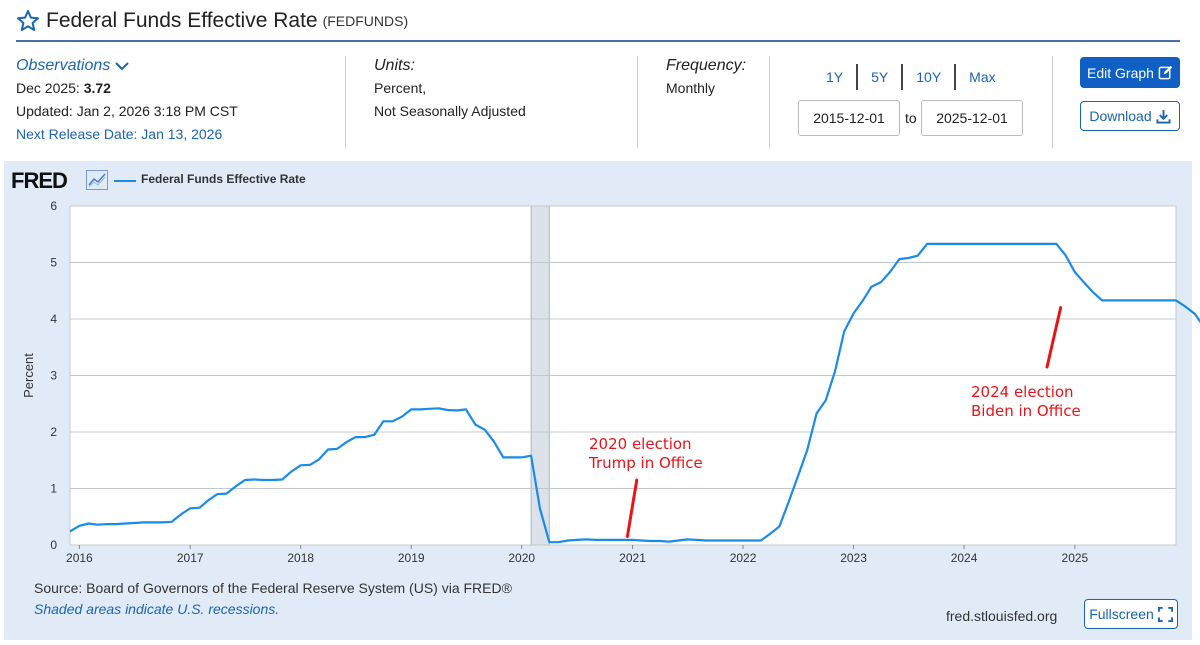  Describe the element at coordinates (632, 558) in the screenshot. I see `x-tick-label: 2021` at that location.